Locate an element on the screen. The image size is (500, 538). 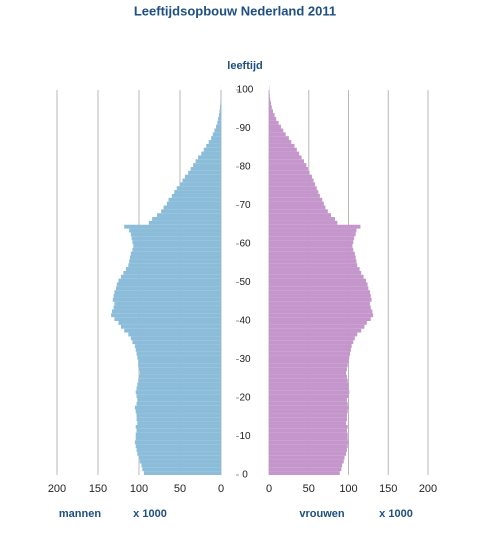
y-tick-label: 50 is located at coordinates (245, 282).